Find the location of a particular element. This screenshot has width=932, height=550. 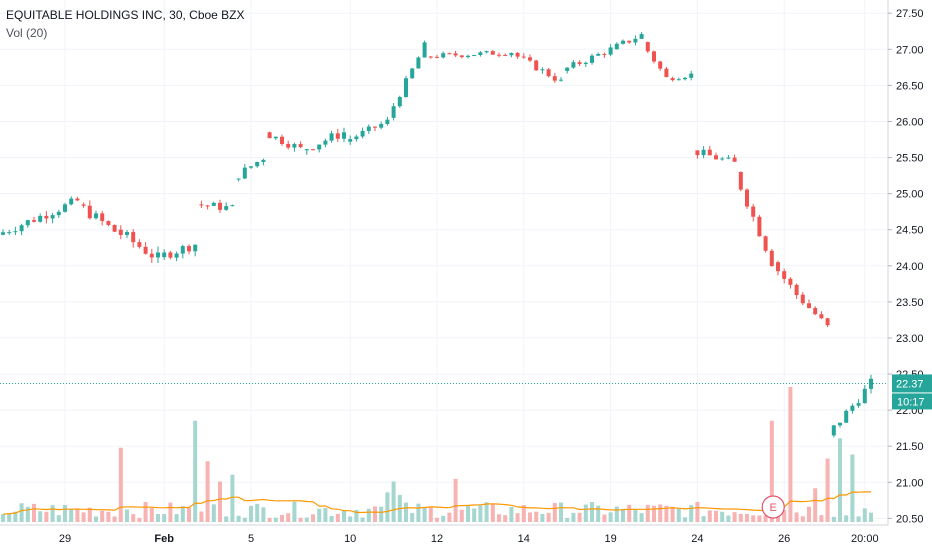

earnings-marker-icon is located at coordinates (773, 507).